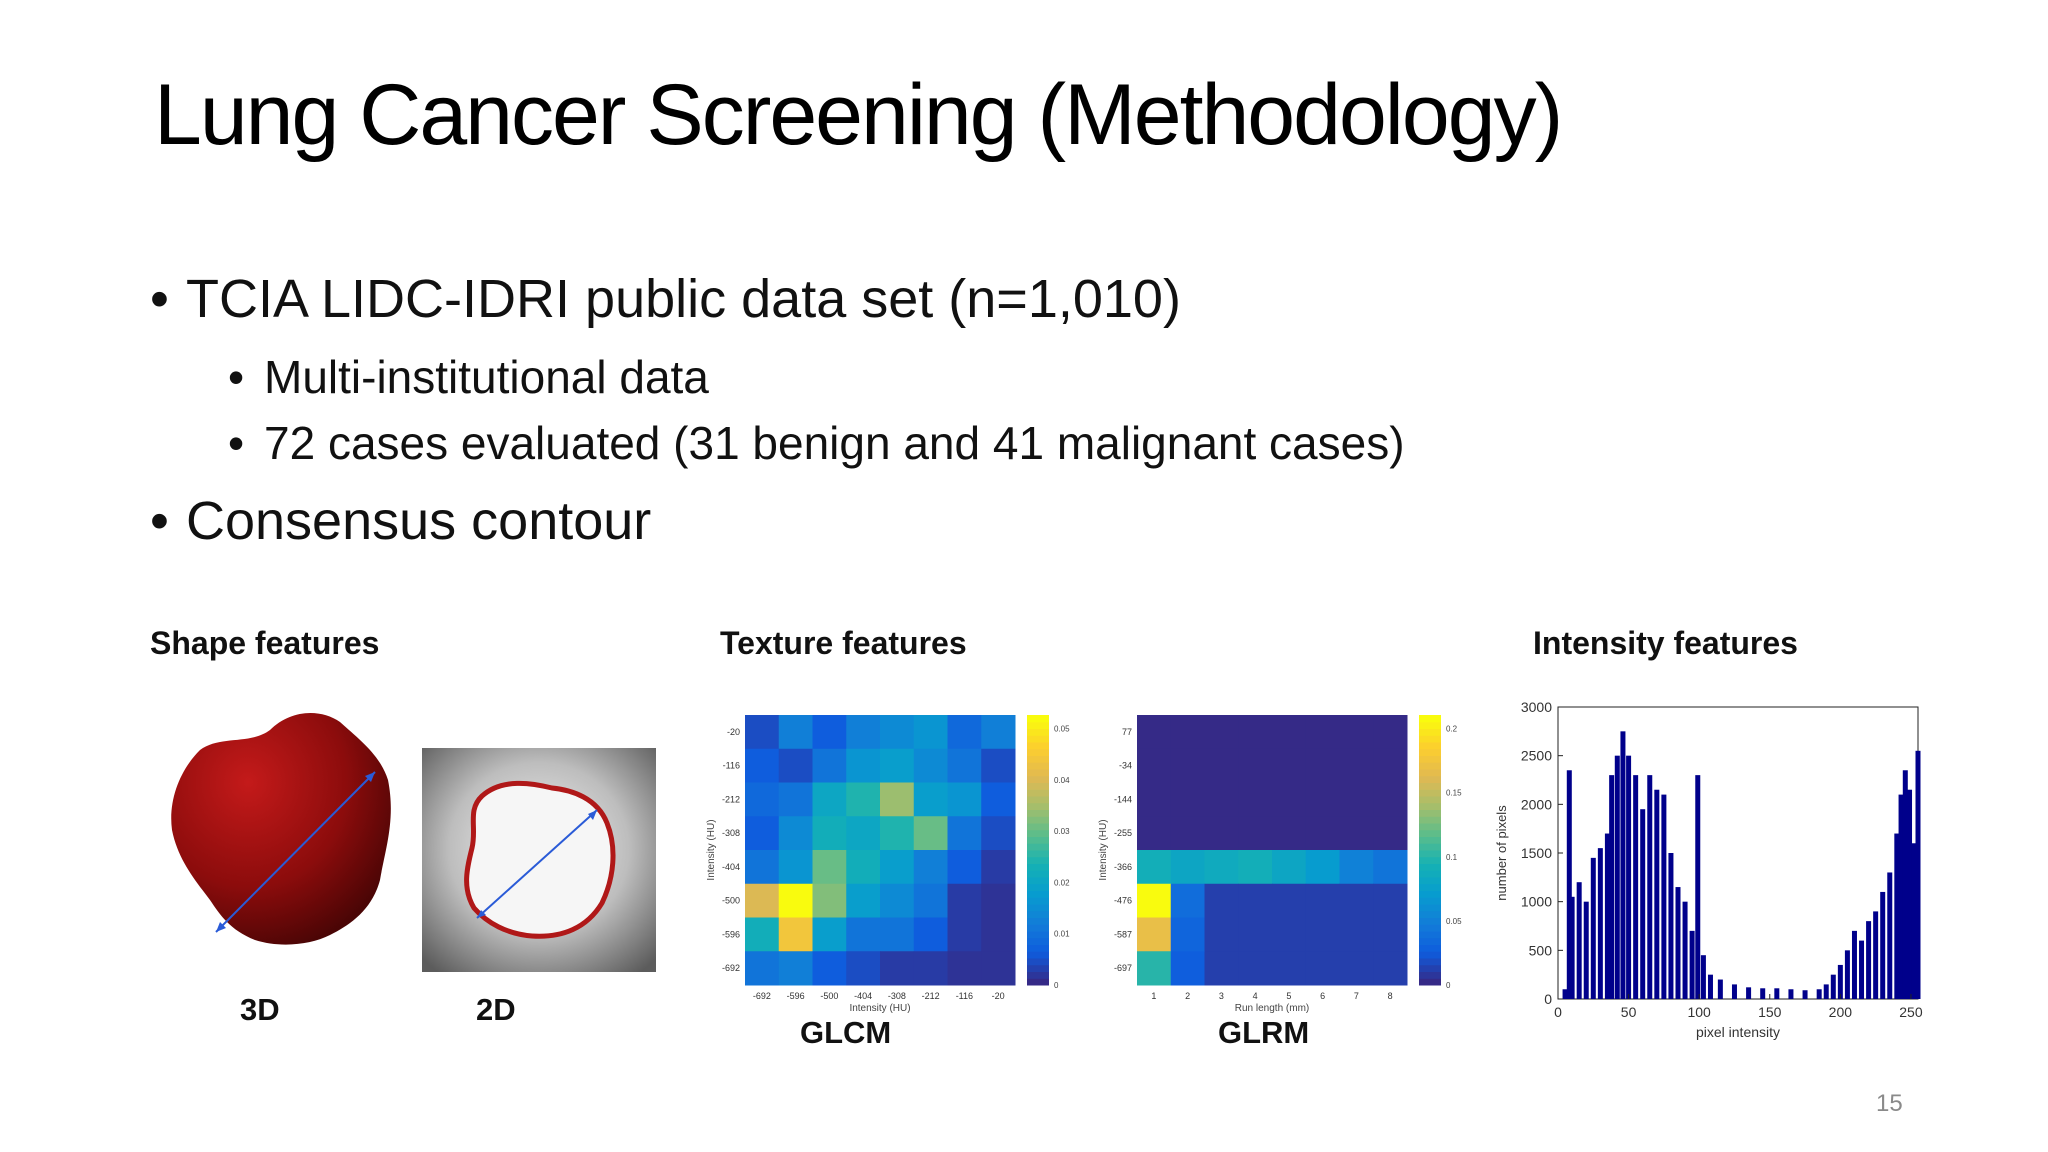 This screenshot has width=2048, height=1152. What do you see at coordinates (858, 115) in the screenshot?
I see `slide-title: Lung Cancer Screening (Methodology)` at bounding box center [858, 115].